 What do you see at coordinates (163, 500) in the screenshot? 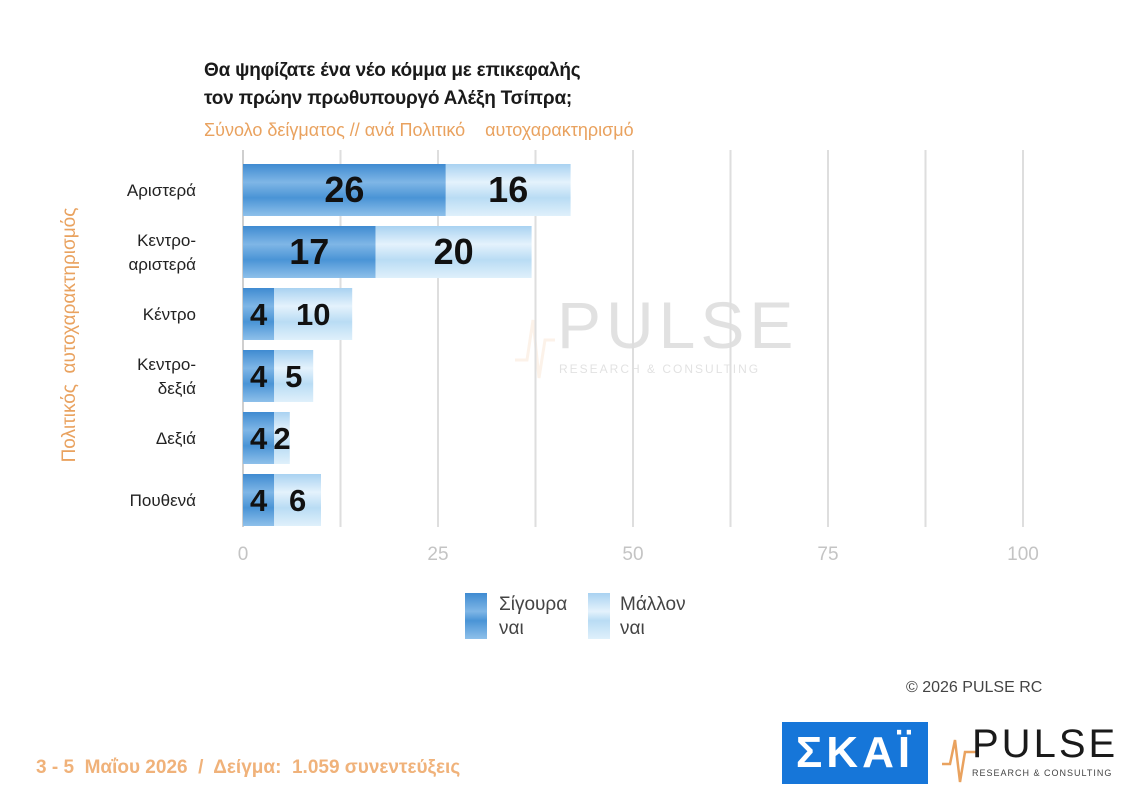
I see `category-label: Πουθενά` at bounding box center [163, 500].